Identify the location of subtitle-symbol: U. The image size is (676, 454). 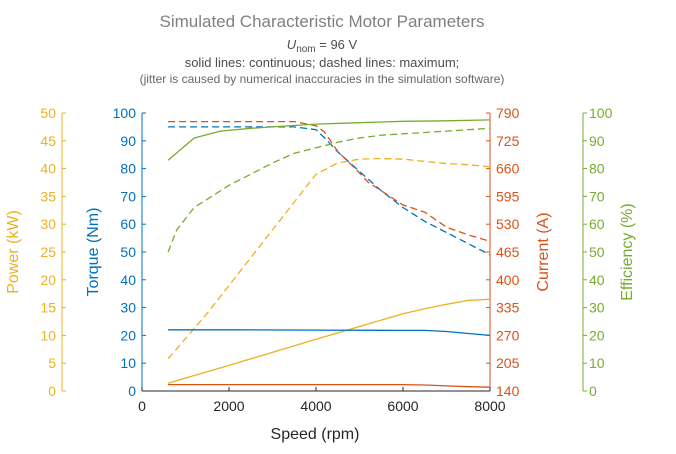
(292, 44).